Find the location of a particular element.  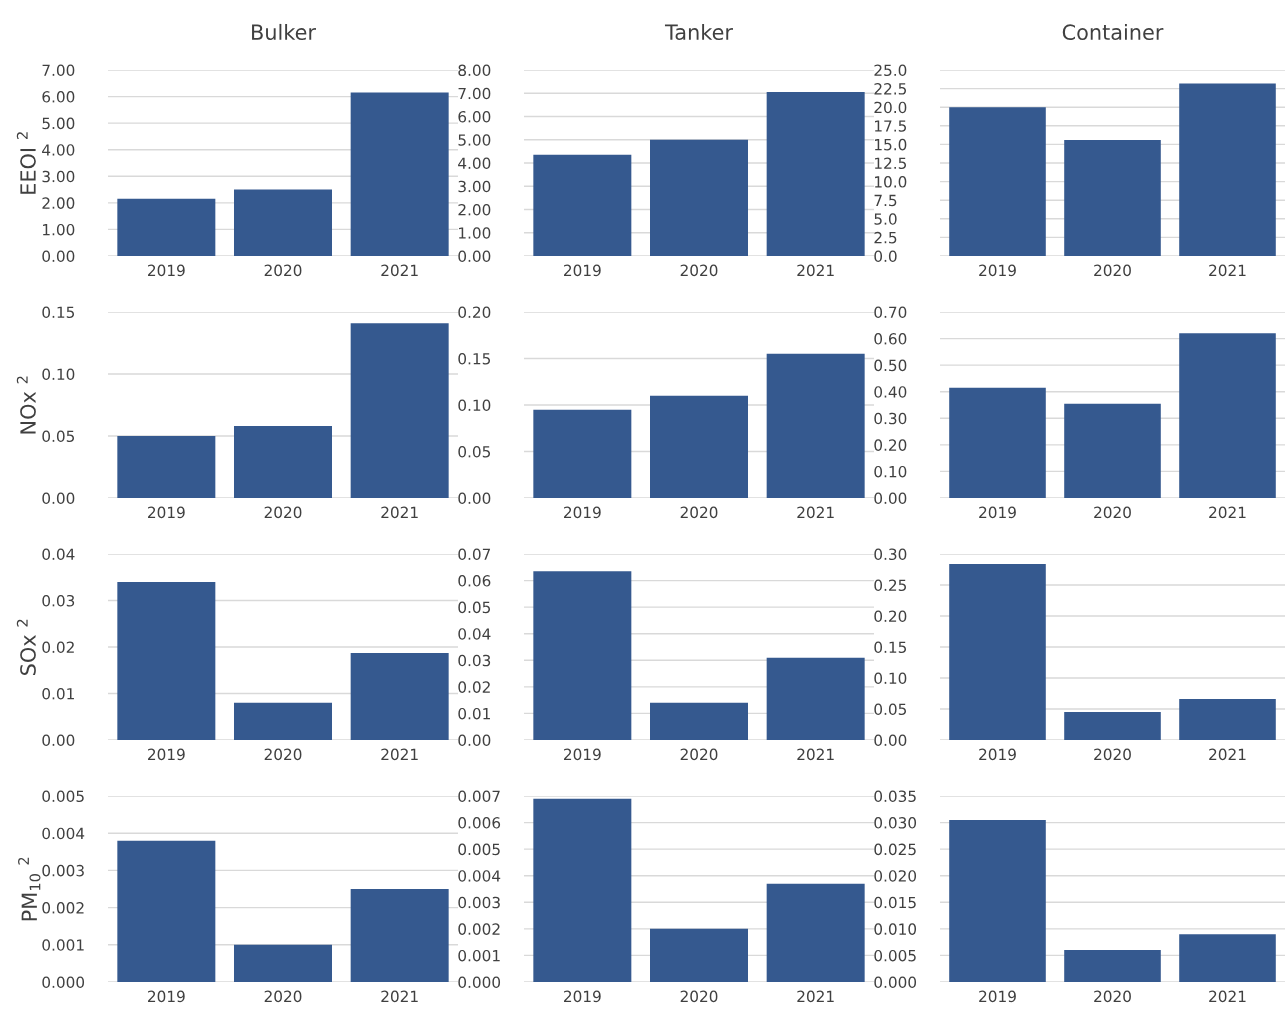

y-tick-label: 0.50 is located at coordinates (890, 365).